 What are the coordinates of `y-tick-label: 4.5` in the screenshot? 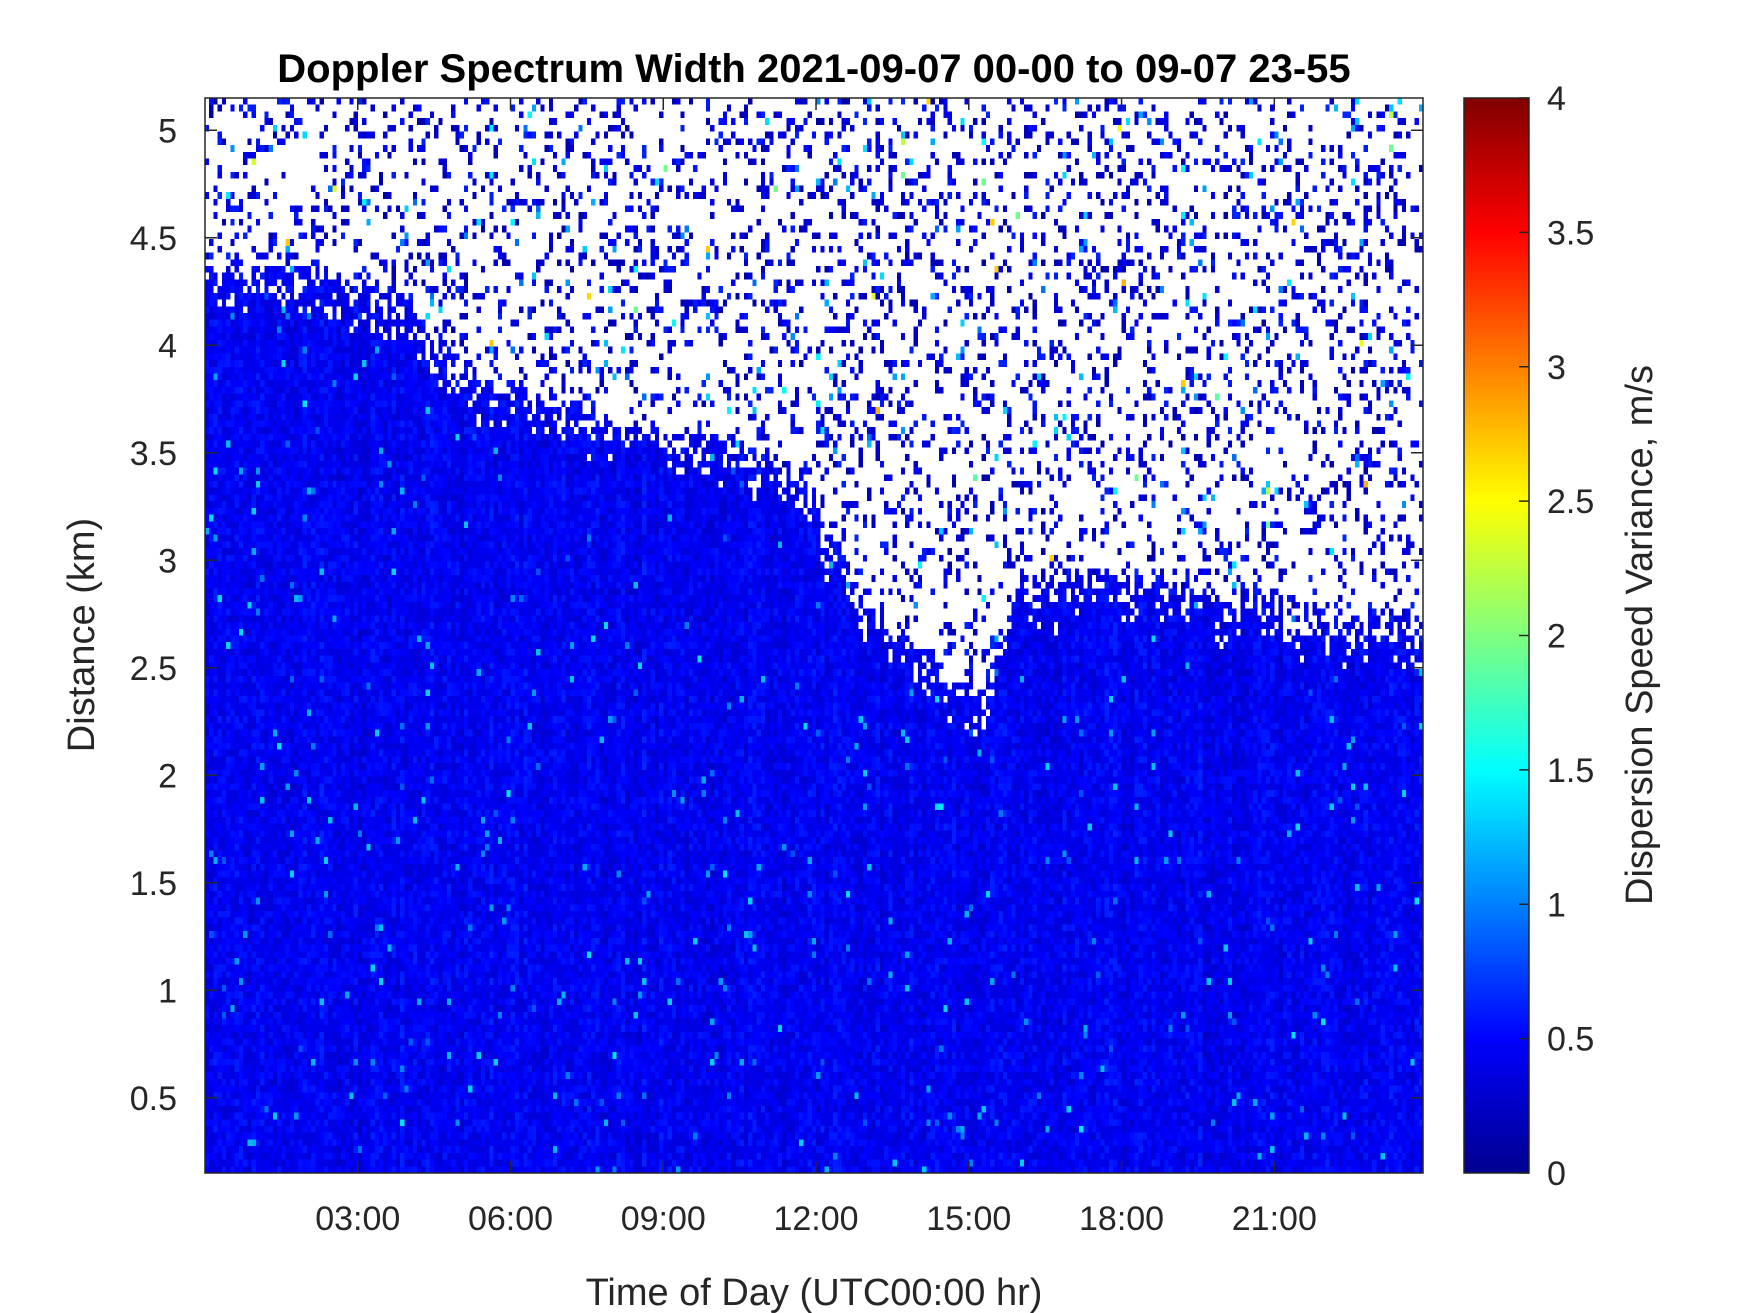 It's located at (153, 239).